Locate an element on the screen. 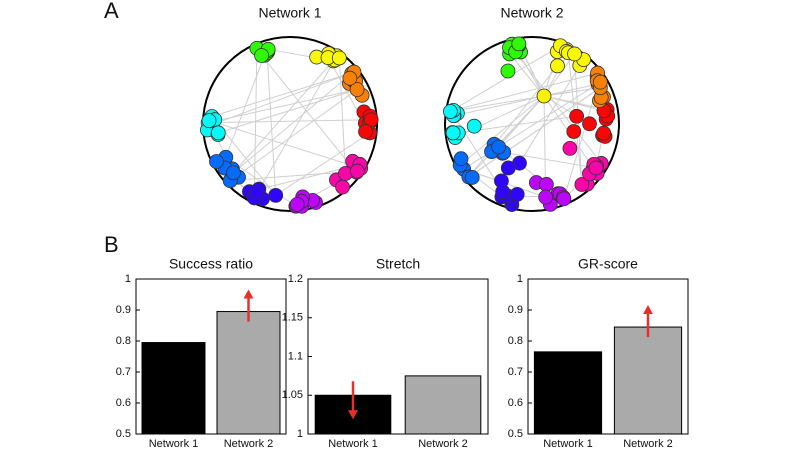 Image resolution: width=800 pixels, height=450 pixels. chart-title: GR-score is located at coordinates (608, 264).